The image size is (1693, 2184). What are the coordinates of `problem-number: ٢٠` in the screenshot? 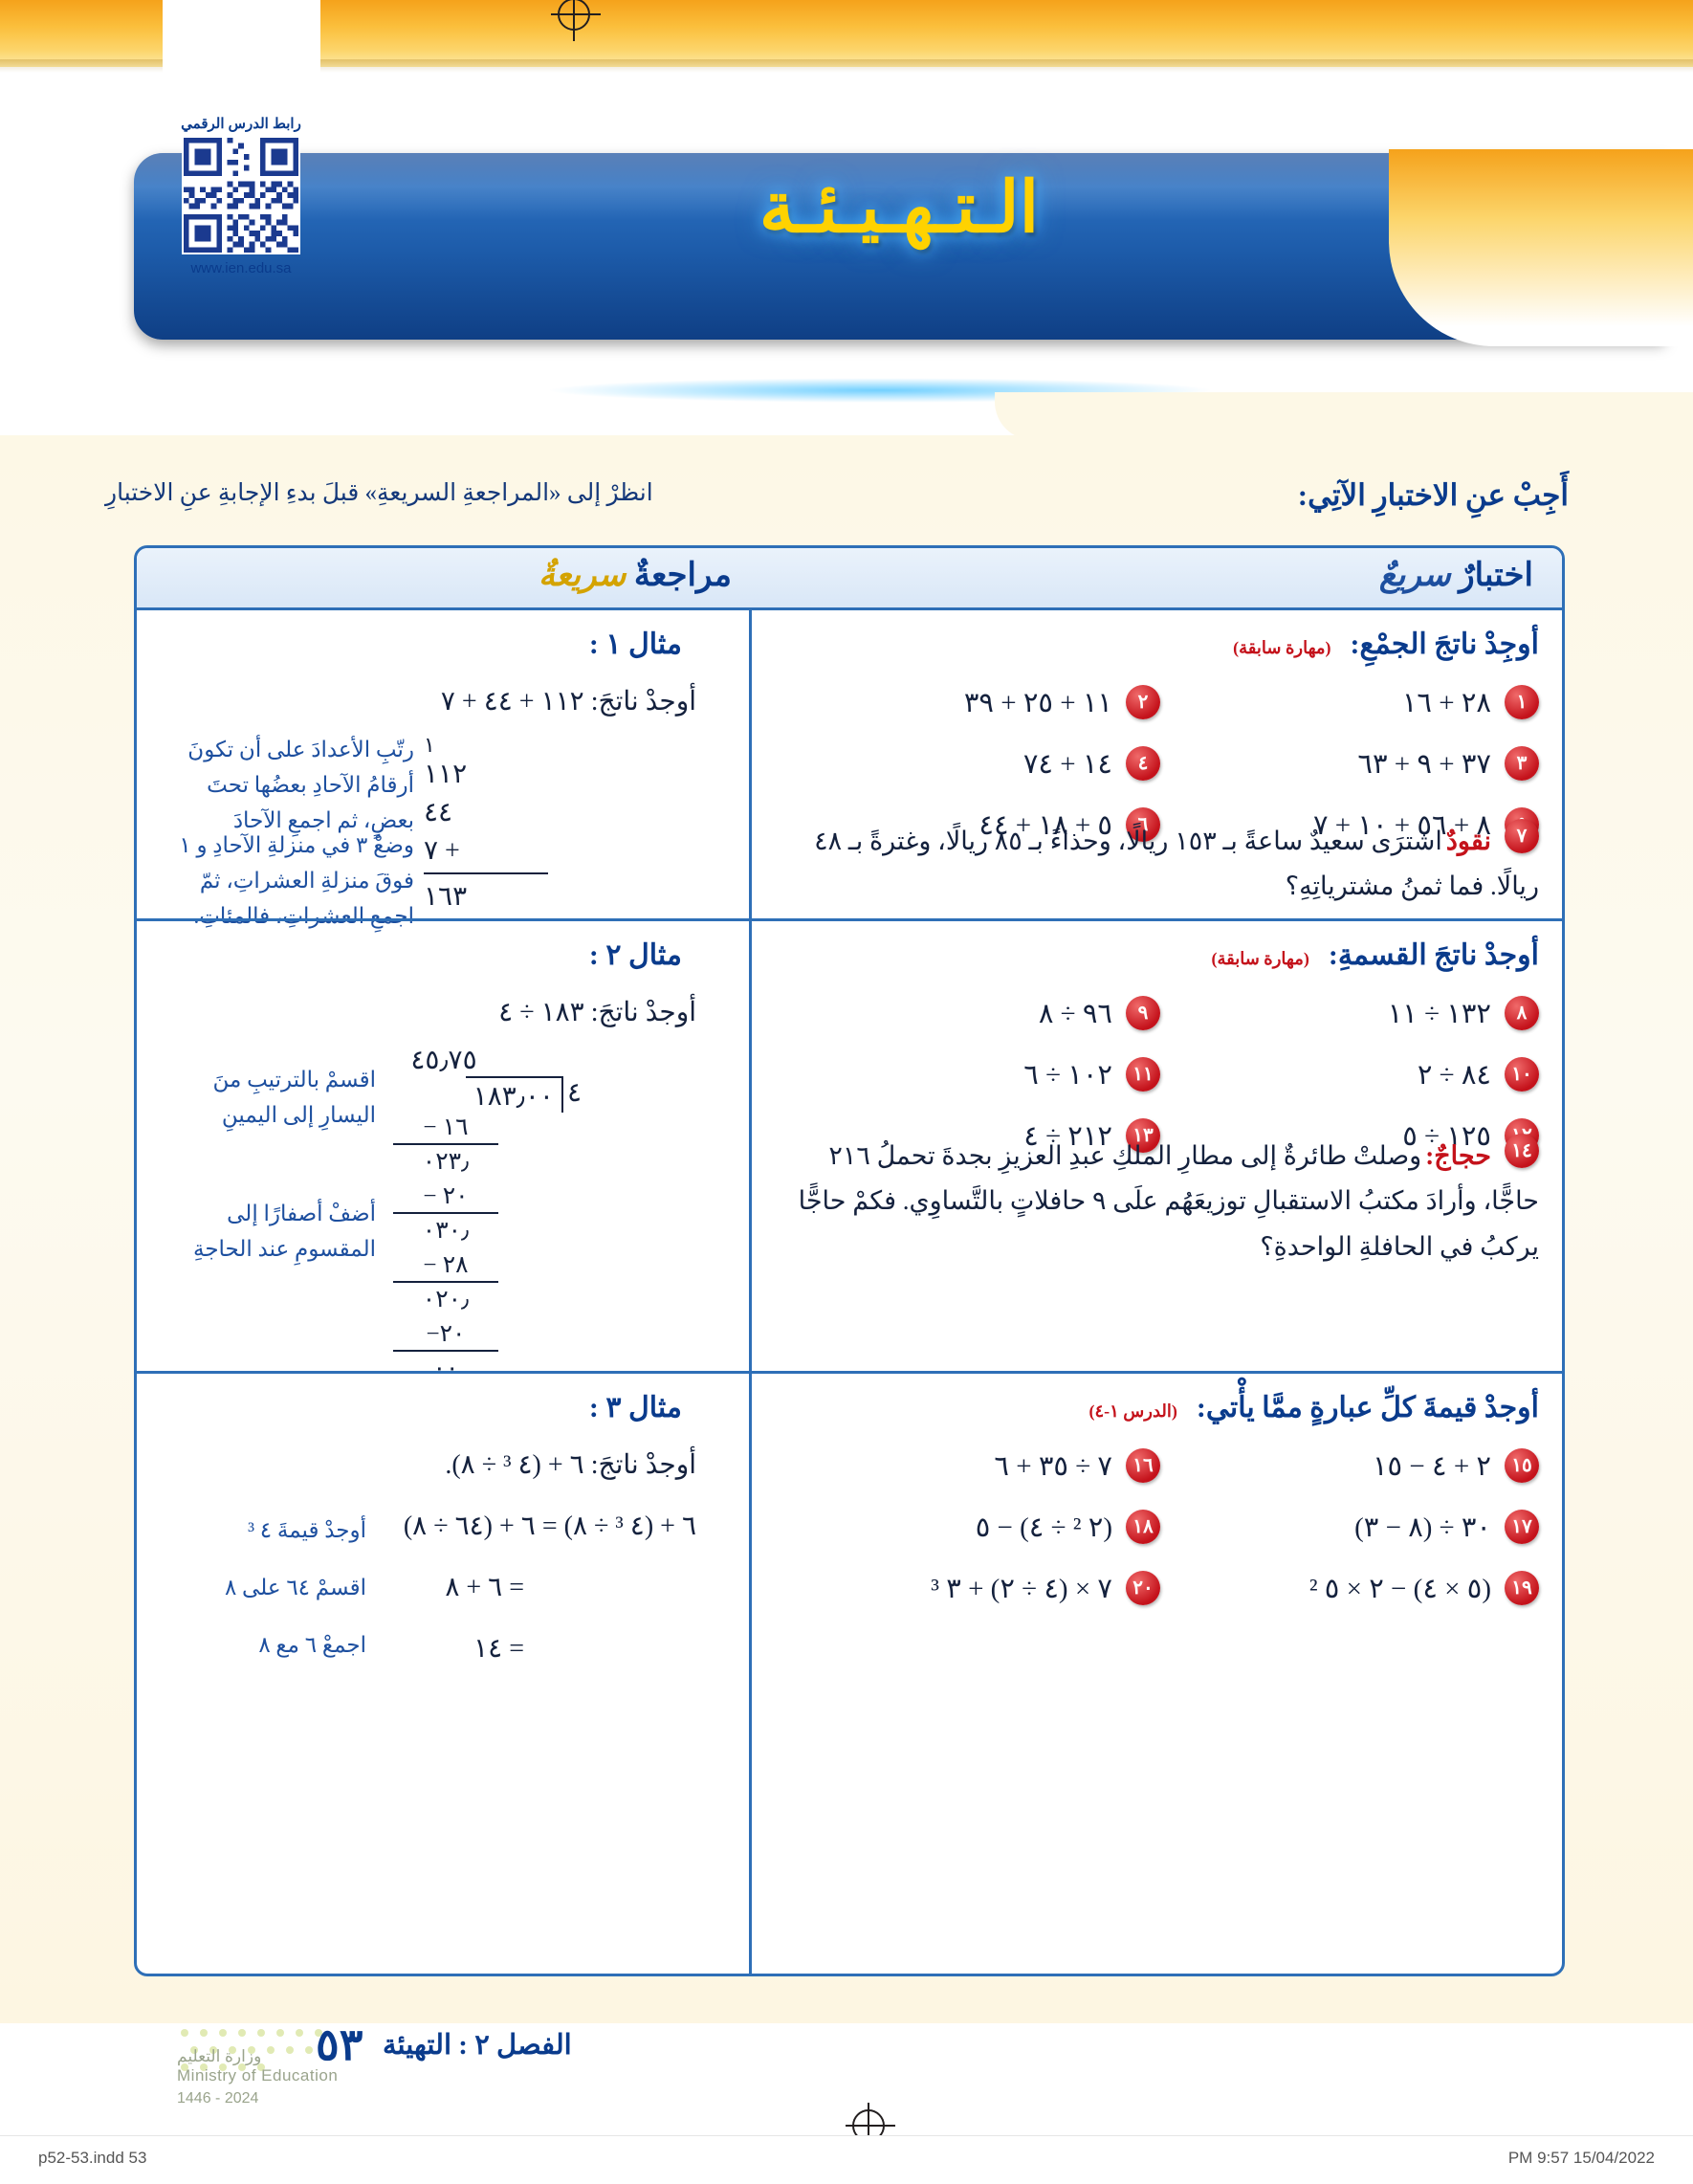 It's located at (1143, 1588).